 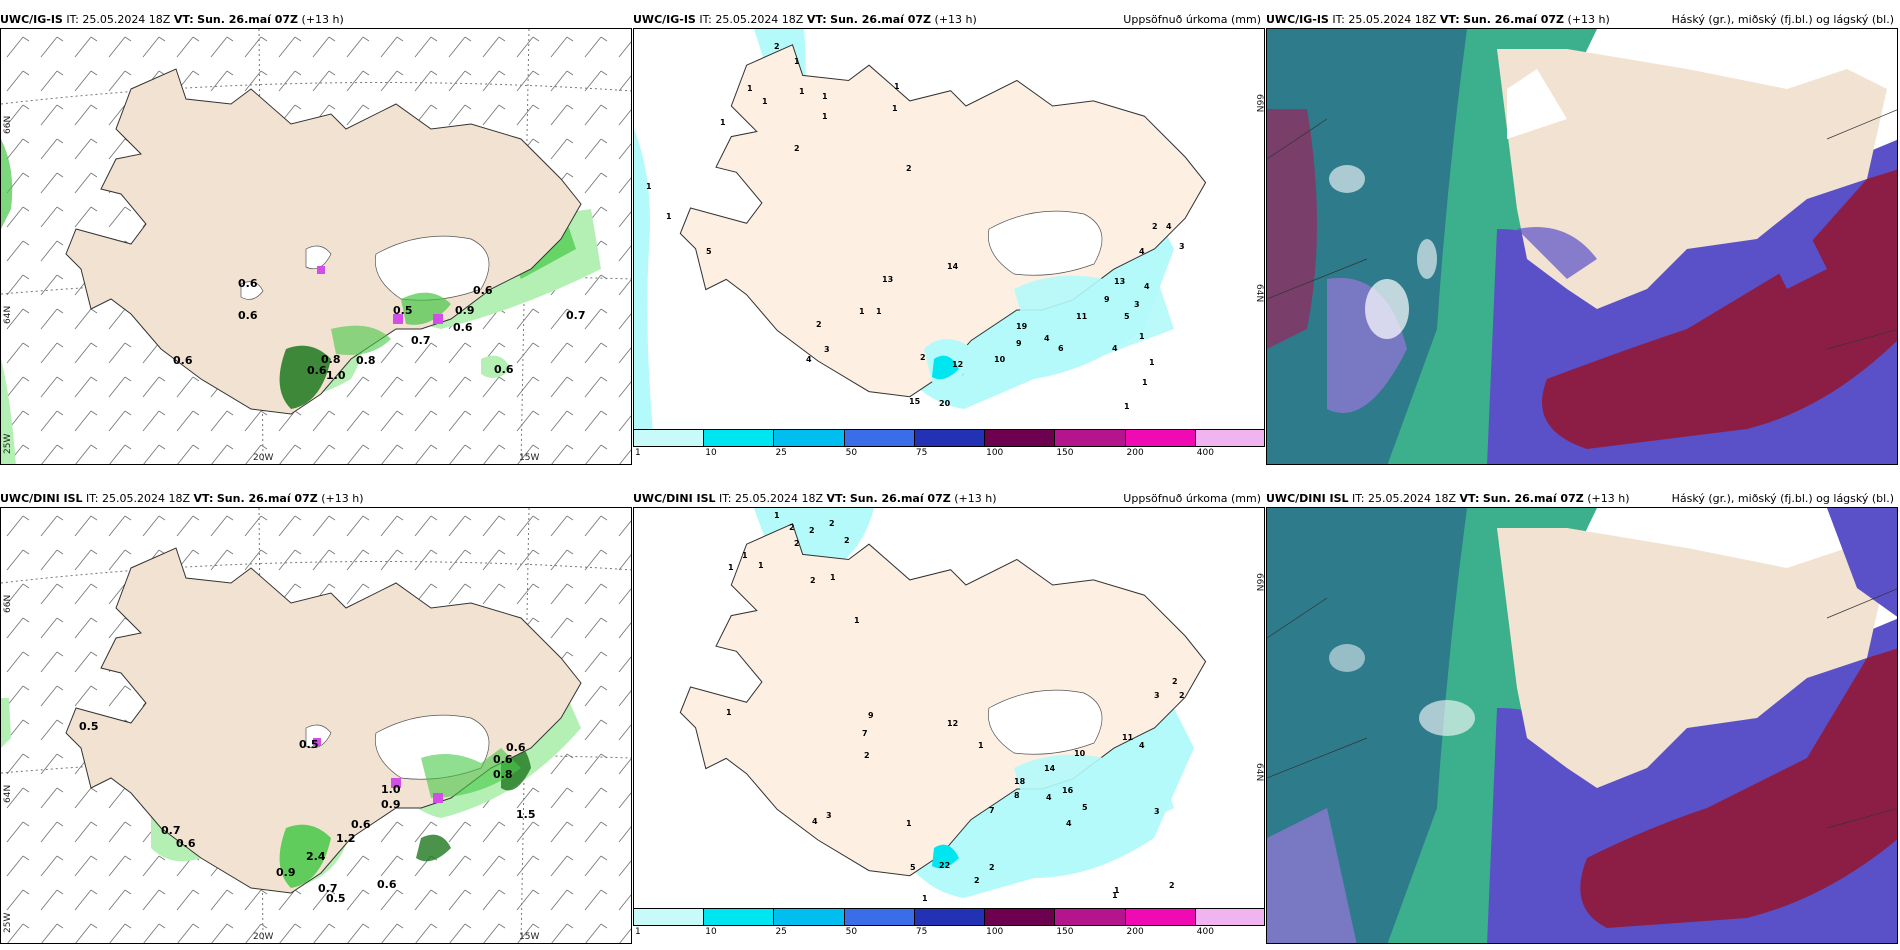 I want to click on precip-value: 14, so click(x=1050, y=768).